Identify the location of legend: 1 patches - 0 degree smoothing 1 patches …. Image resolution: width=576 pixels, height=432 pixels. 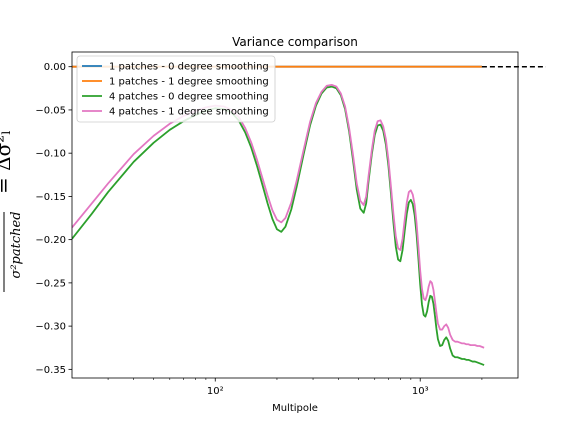
(176, 89).